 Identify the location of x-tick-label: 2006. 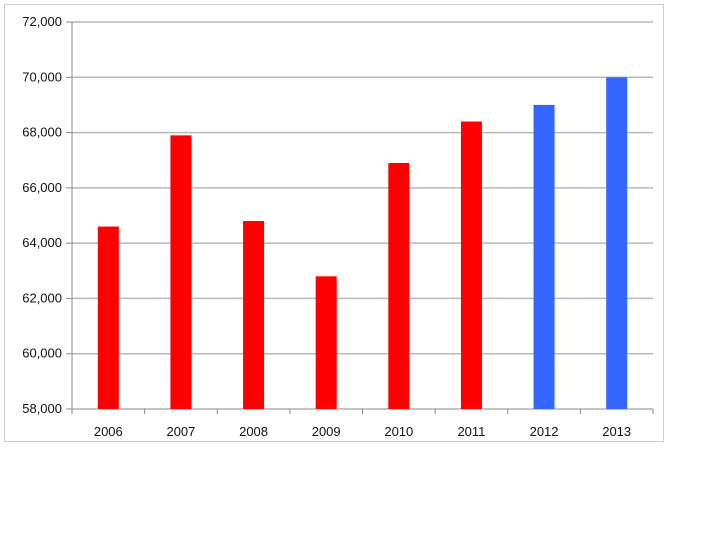
(108, 431).